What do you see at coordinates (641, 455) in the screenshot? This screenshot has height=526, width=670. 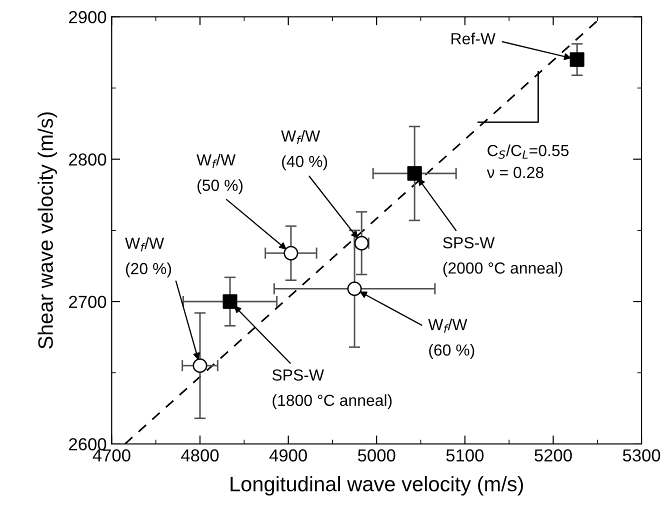 I see `x-tick-label: 5300` at bounding box center [641, 455].